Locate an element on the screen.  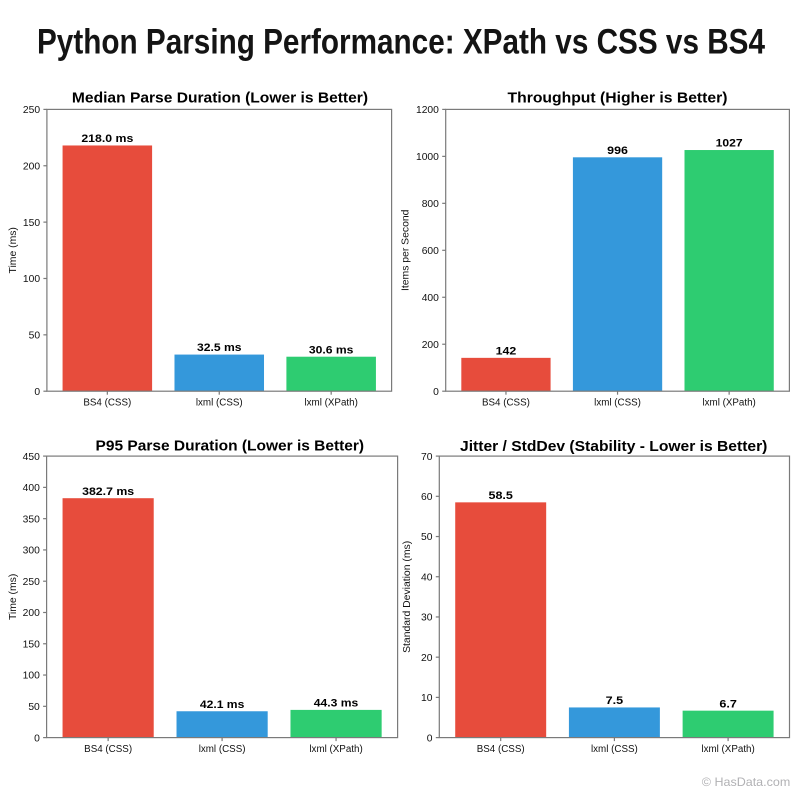
svg-text: 42.1 ms is located at coordinates (222, 705).